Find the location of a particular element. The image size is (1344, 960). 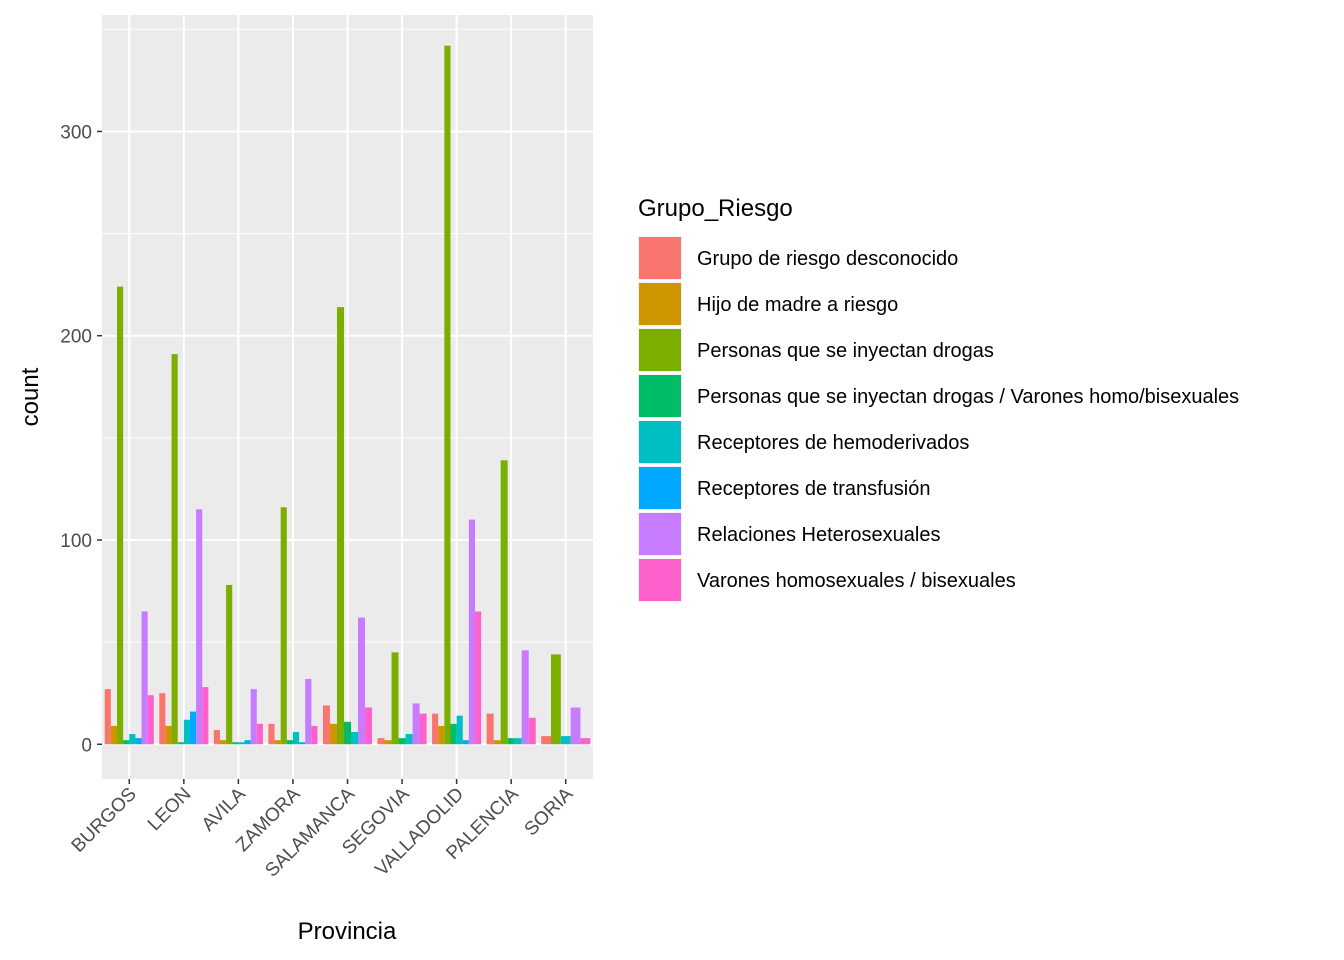

y-axis: 0 100 200 300 is located at coordinates (81, 439).